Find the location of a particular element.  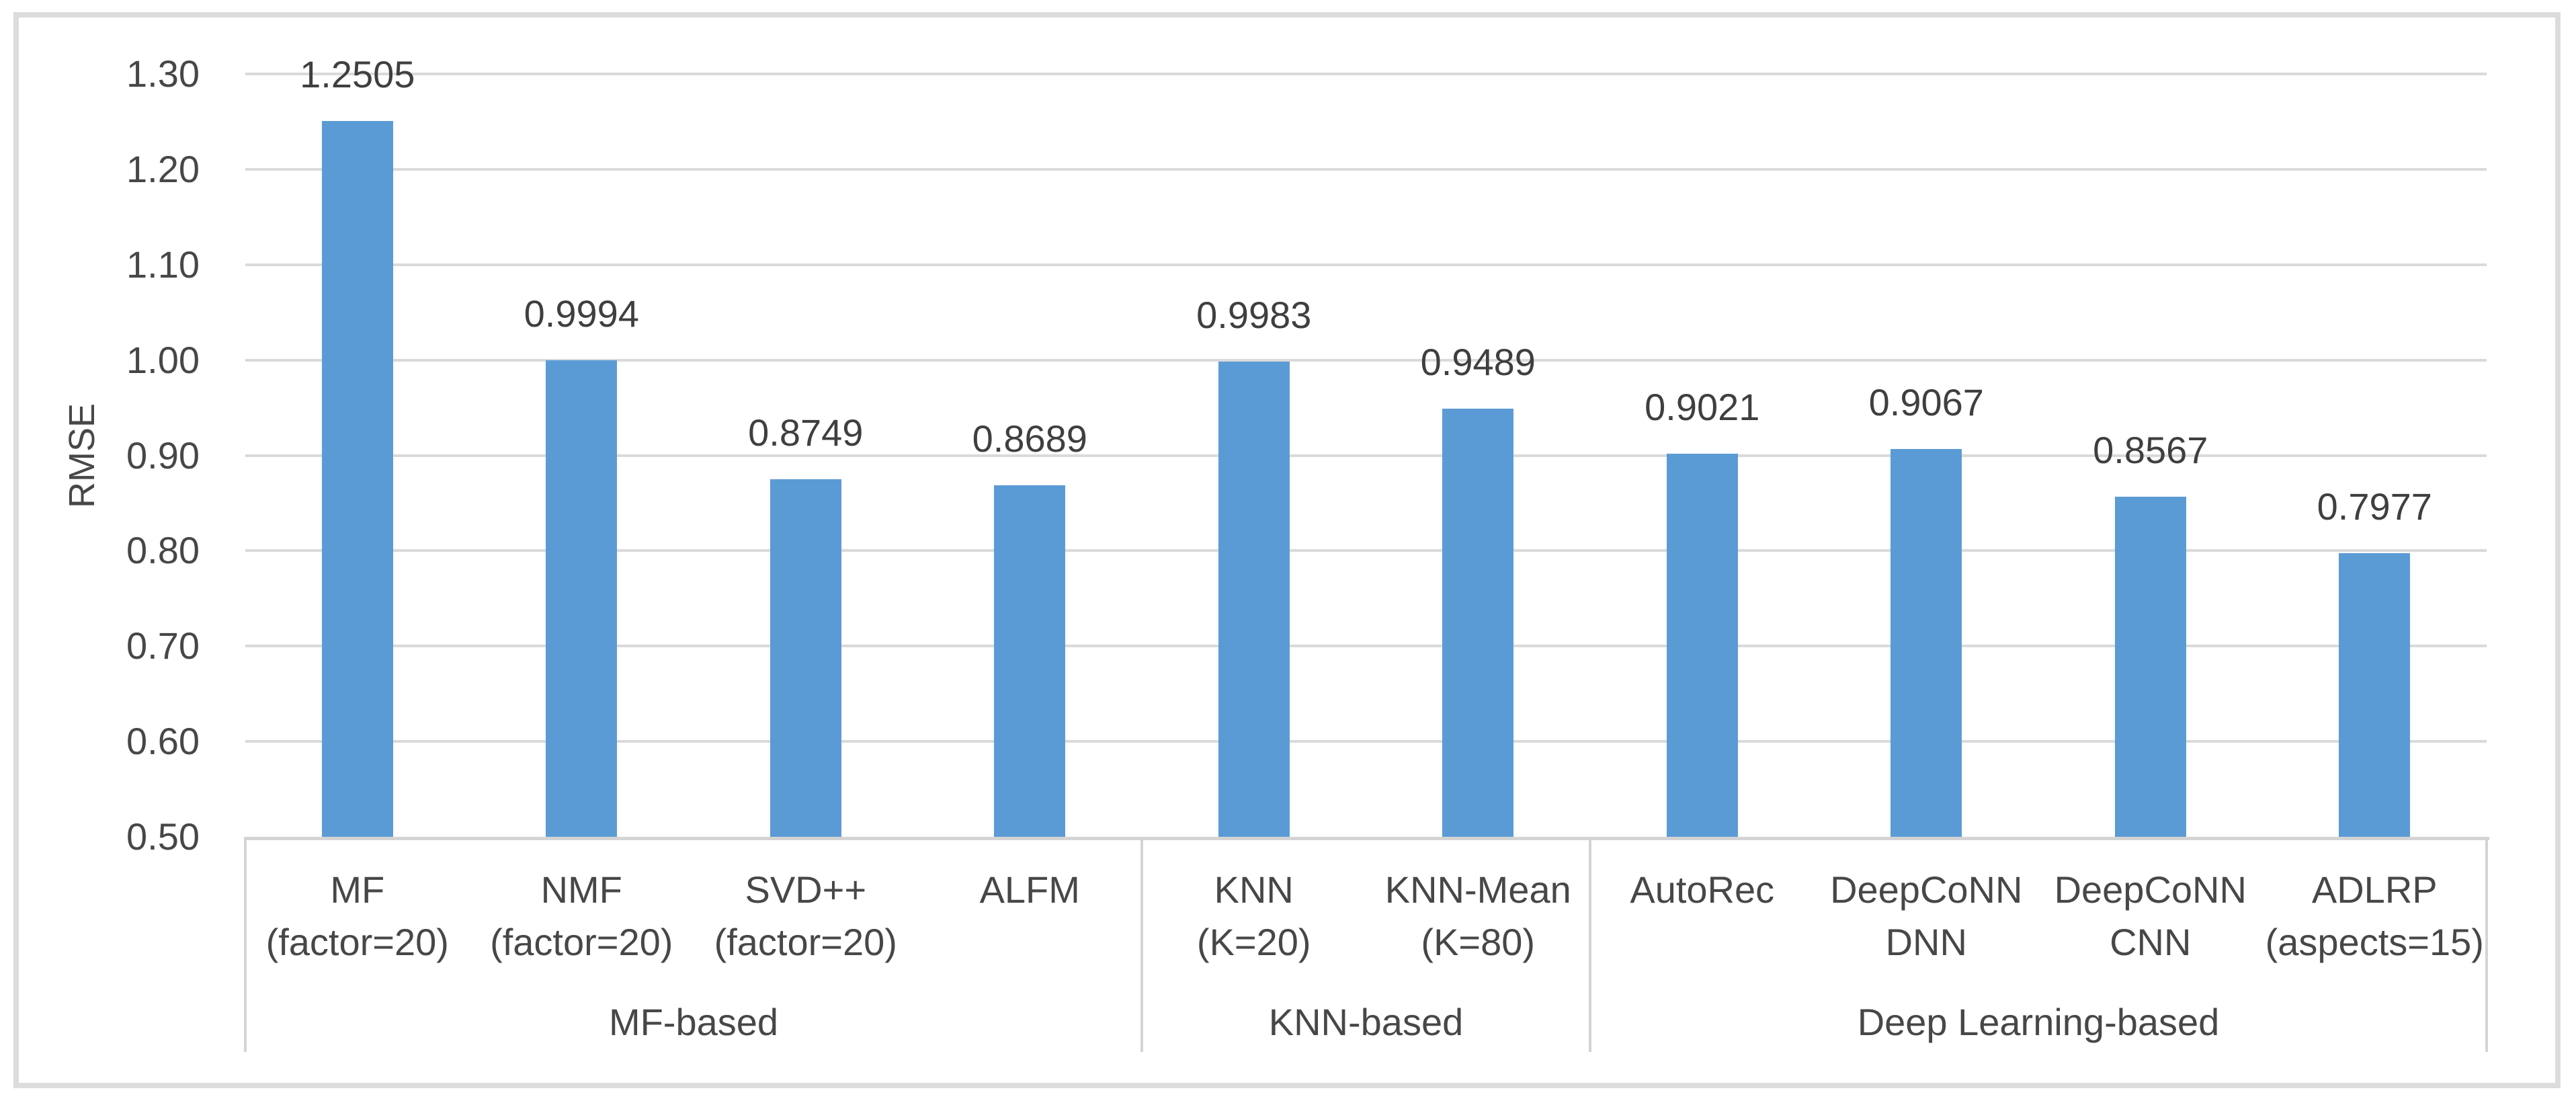

category-label-line: ADLRP is located at coordinates (2374, 889).